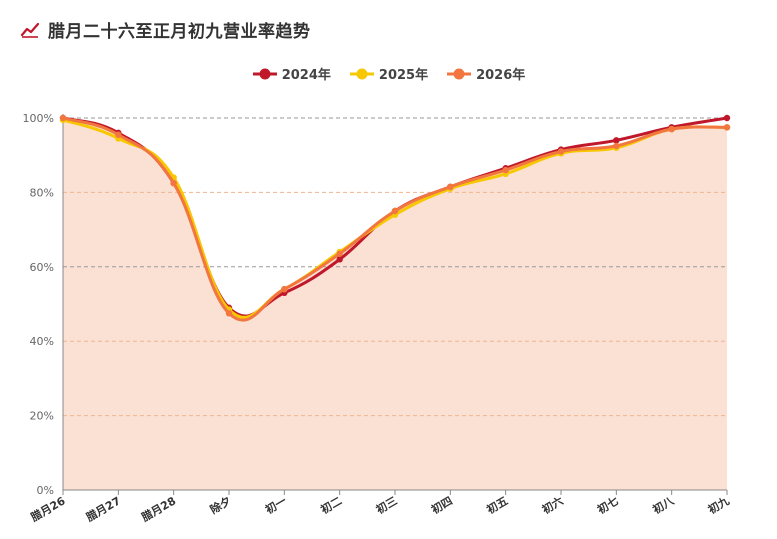 This screenshot has width=777, height=539. Describe the element at coordinates (306, 75) in the screenshot. I see `legend-label-2024: 2024年` at that location.